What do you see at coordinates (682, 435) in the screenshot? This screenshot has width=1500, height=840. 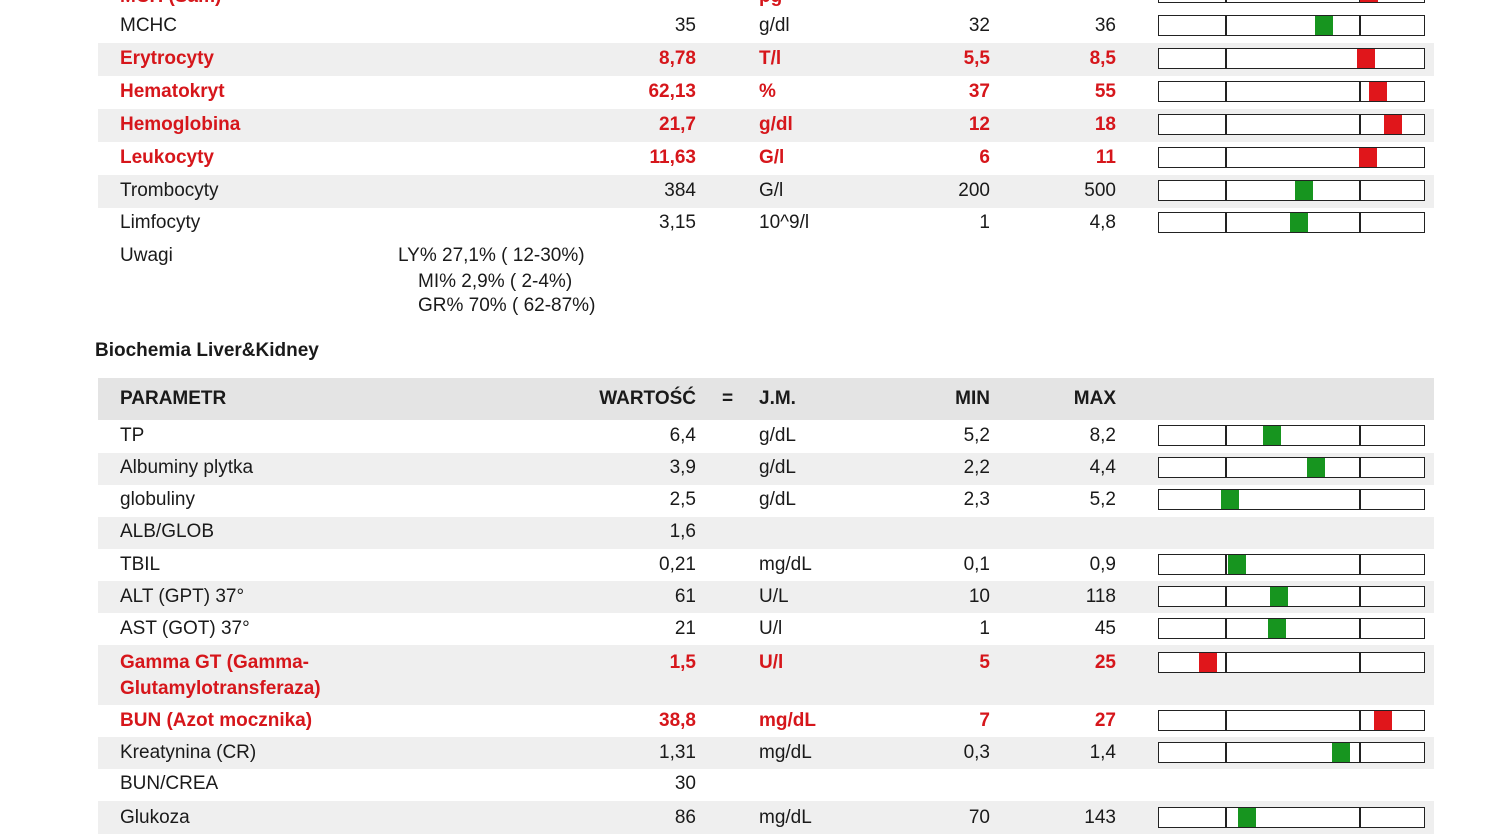 I see `row-value: 6,4` at bounding box center [682, 435].